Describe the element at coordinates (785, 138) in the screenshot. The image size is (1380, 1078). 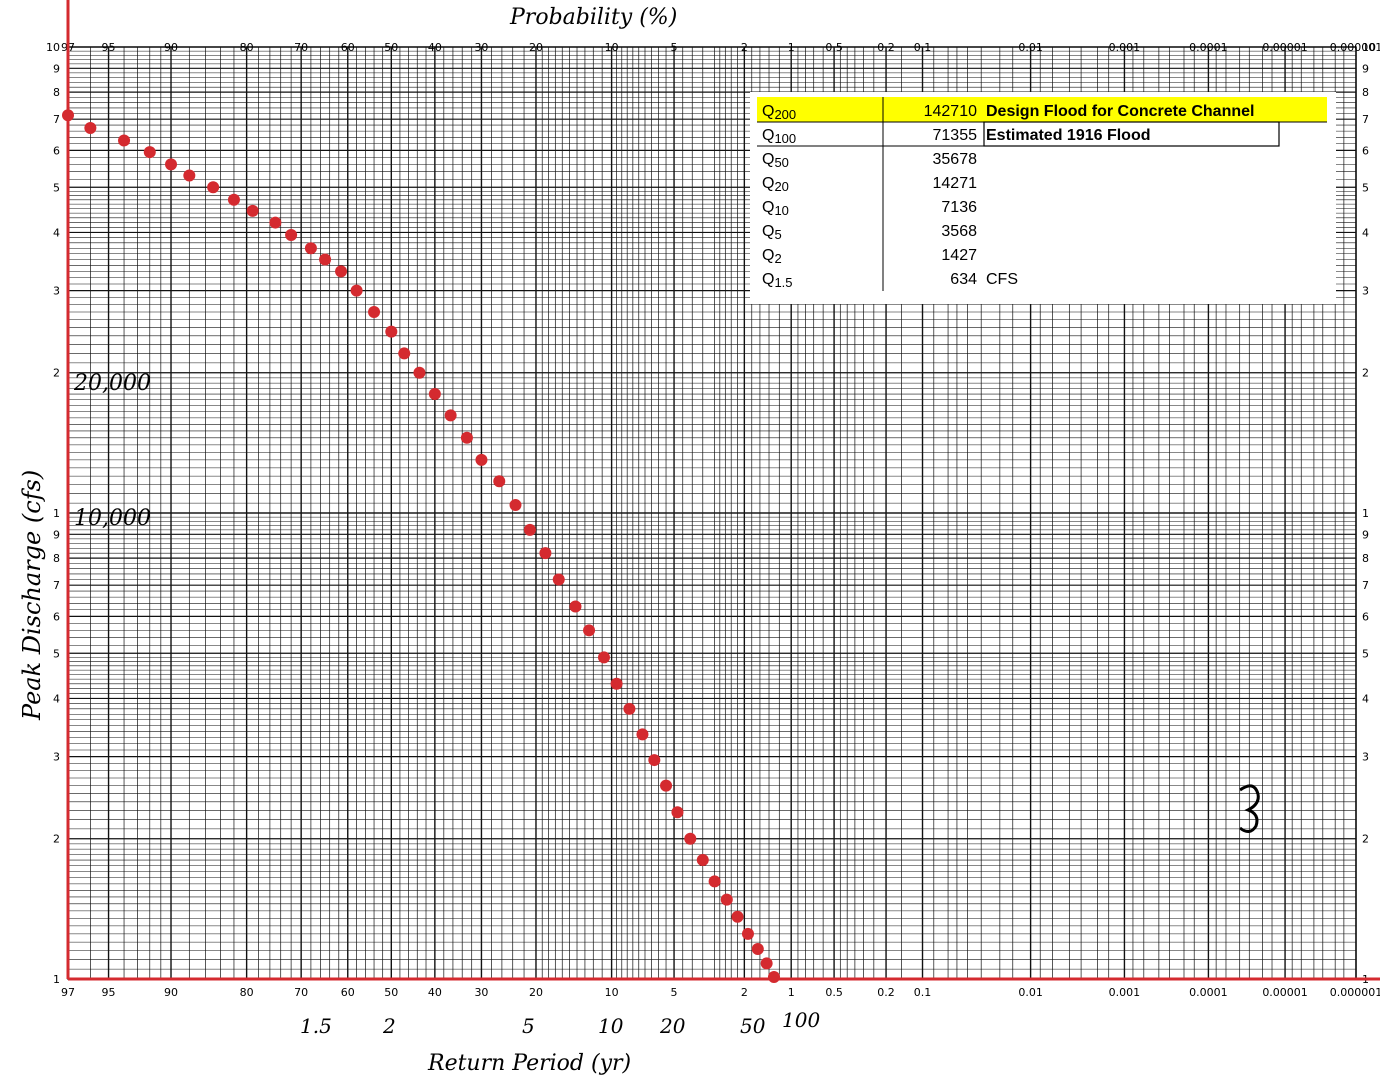
I see `table-row-subscript: 100` at that location.